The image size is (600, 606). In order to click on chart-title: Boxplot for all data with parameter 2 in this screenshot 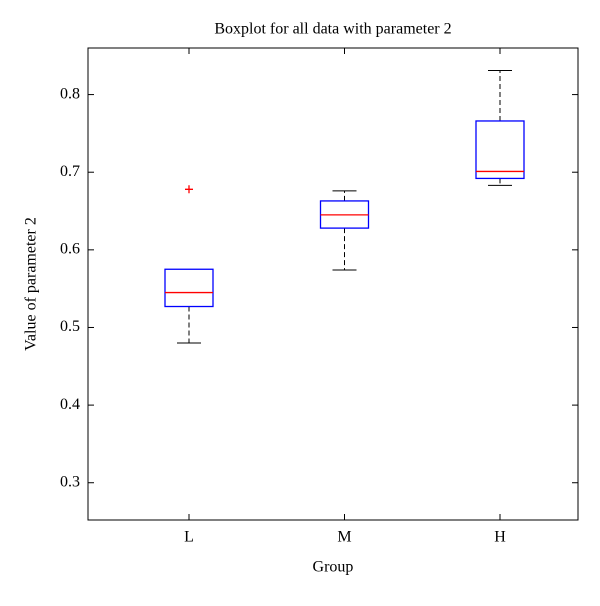, I will do `click(332, 29)`.